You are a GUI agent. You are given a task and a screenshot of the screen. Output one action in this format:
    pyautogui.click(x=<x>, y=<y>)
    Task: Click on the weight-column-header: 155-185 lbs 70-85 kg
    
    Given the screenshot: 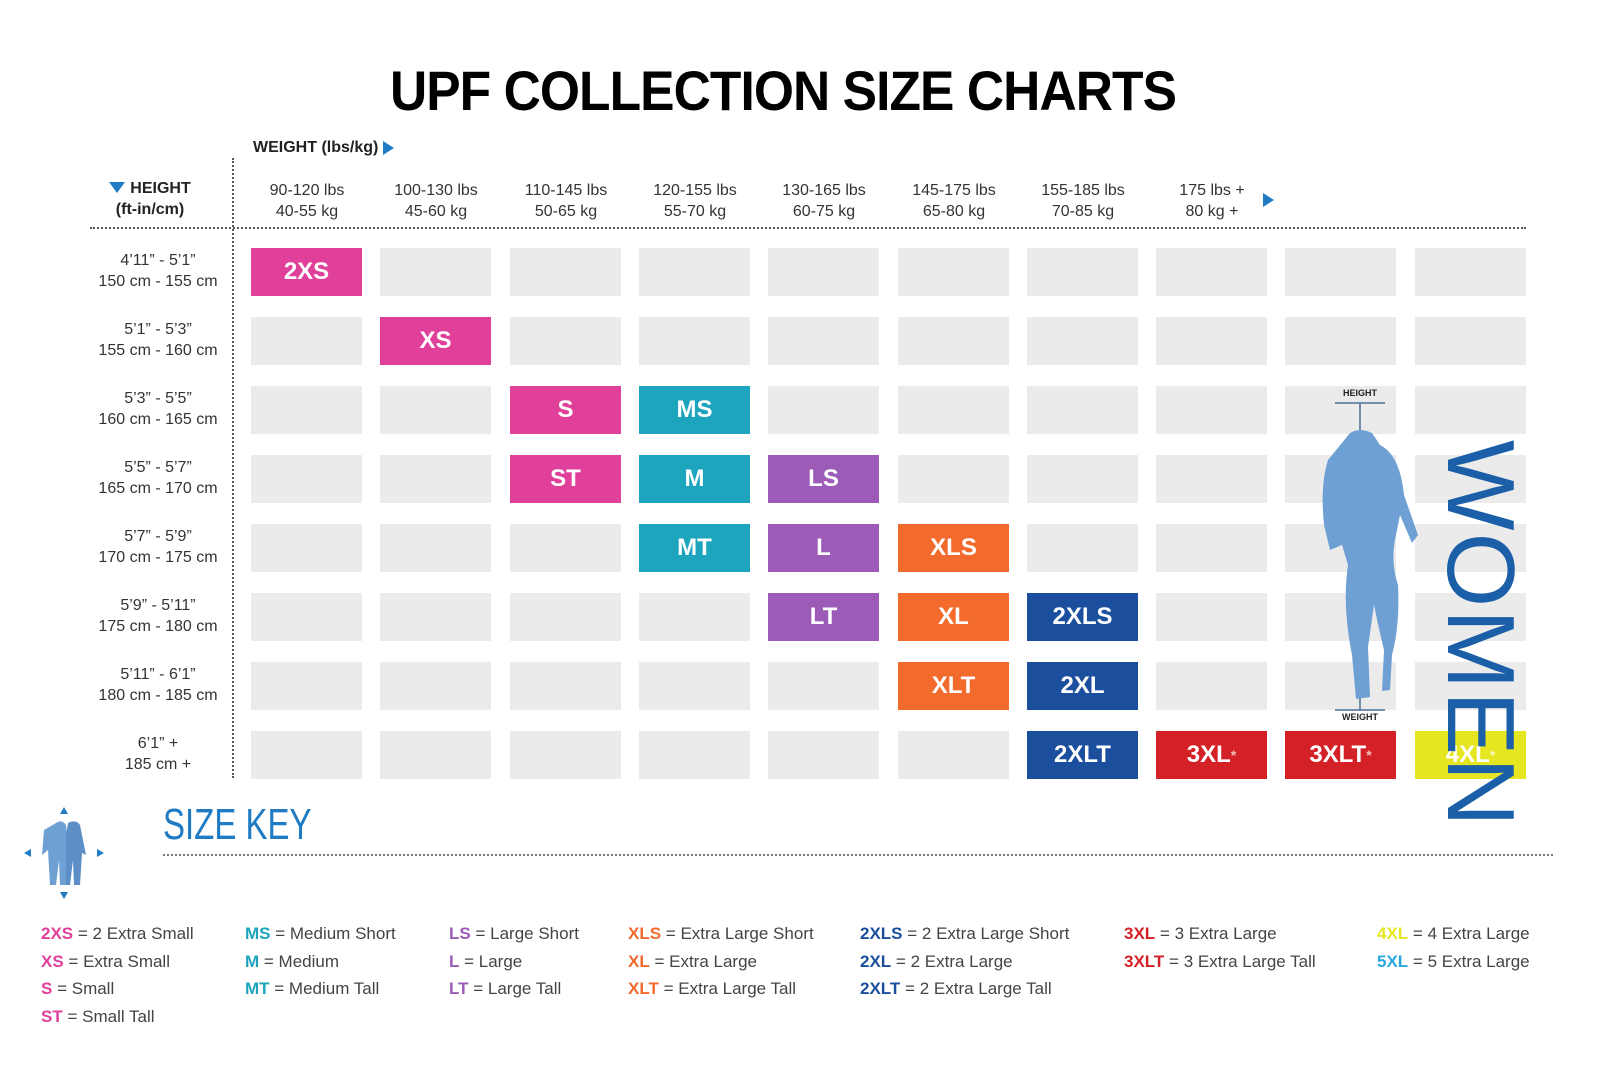 What is the action you would take?
    pyautogui.click(x=1083, y=201)
    